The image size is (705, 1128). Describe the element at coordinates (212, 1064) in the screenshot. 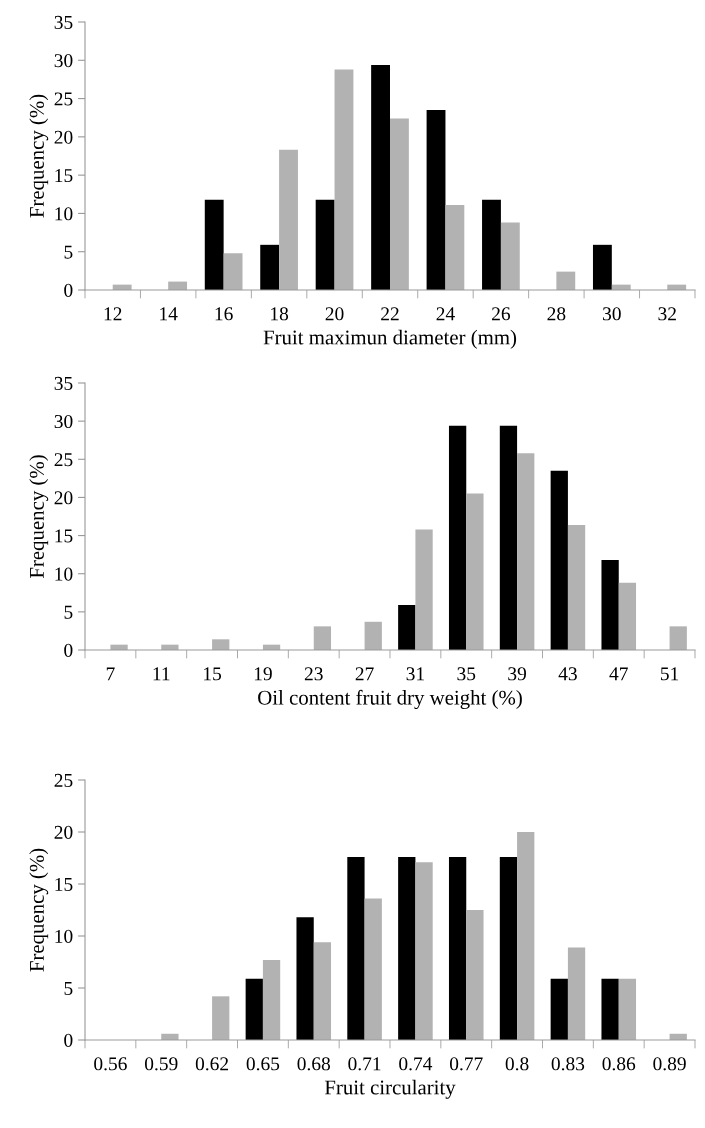

I see `x-tick-label: 0.62` at that location.